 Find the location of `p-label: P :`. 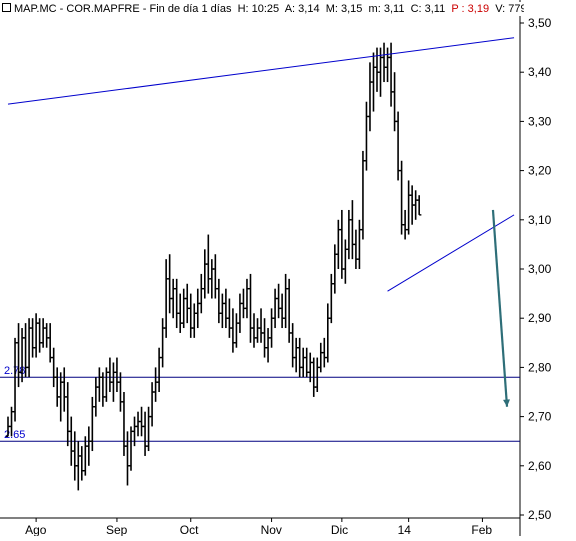

p-label: P : is located at coordinates (458, 9).